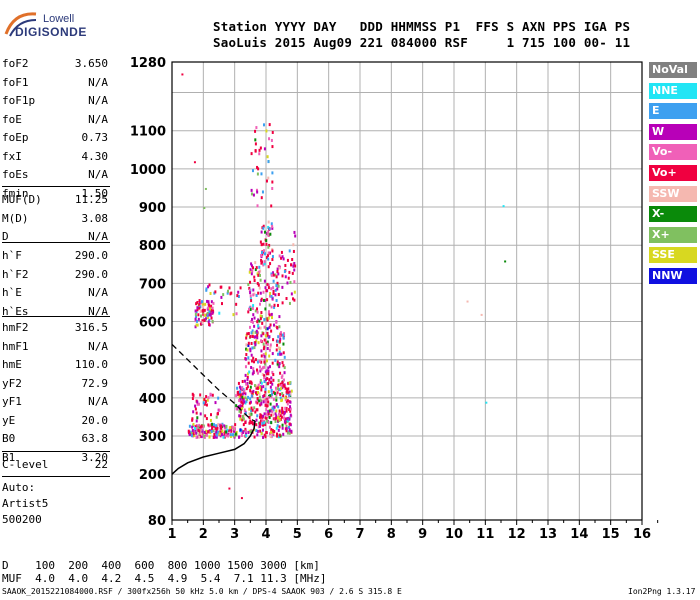 This screenshot has height=600, width=700. What do you see at coordinates (157, 521) in the screenshot?
I see `y-tick-label: 80` at bounding box center [157, 521].